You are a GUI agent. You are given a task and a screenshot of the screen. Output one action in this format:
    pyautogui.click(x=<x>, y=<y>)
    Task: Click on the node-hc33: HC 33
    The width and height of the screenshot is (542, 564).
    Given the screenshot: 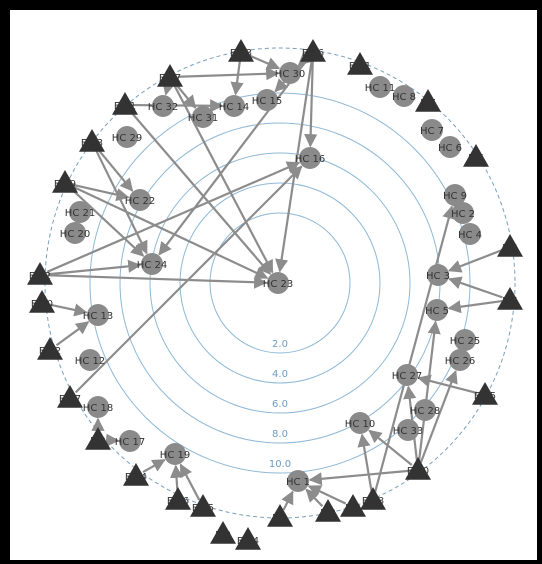 What is the action you would take?
    pyautogui.click(x=408, y=430)
    